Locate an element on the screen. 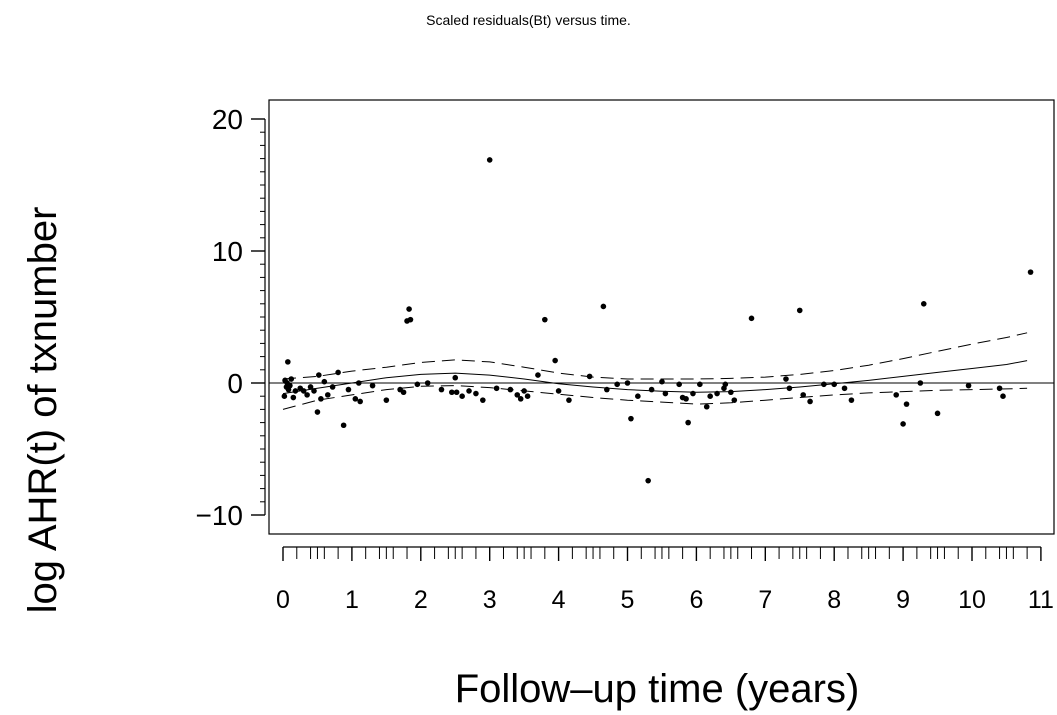  x-tick-label: 6 is located at coordinates (696, 600).